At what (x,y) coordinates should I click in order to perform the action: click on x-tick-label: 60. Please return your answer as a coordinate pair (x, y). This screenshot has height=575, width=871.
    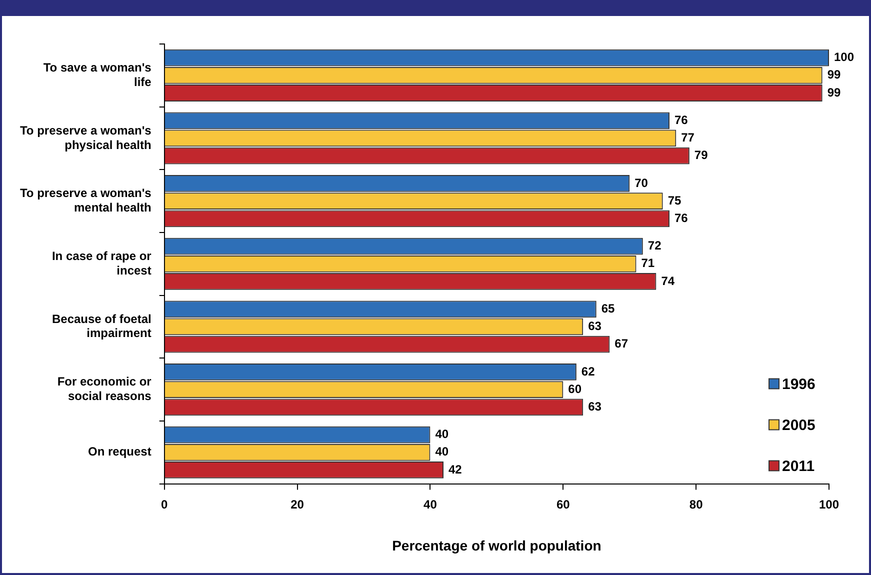
    Looking at the image, I should click on (563, 504).